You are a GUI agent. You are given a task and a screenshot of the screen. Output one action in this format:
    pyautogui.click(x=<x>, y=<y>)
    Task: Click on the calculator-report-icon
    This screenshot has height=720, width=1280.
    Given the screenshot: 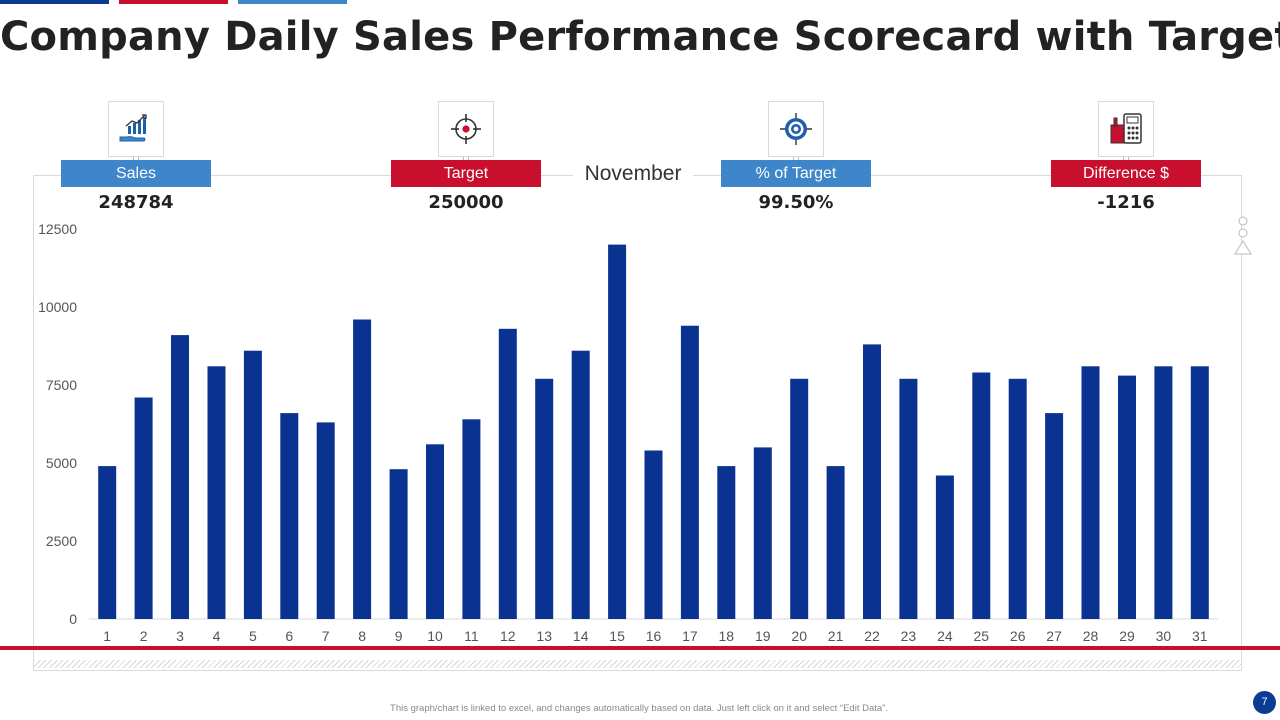 What is the action you would take?
    pyautogui.click(x=1126, y=129)
    